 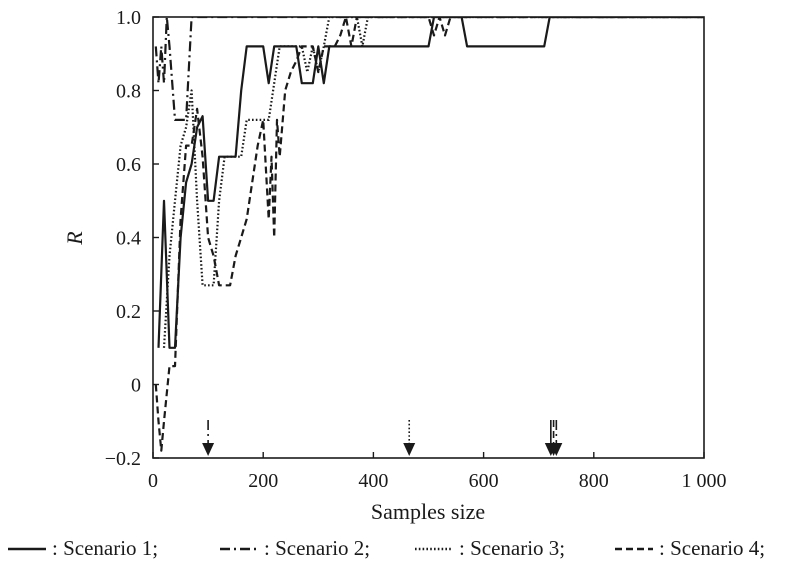 I want to click on y-tick-label: 0.6, so click(x=128, y=165).